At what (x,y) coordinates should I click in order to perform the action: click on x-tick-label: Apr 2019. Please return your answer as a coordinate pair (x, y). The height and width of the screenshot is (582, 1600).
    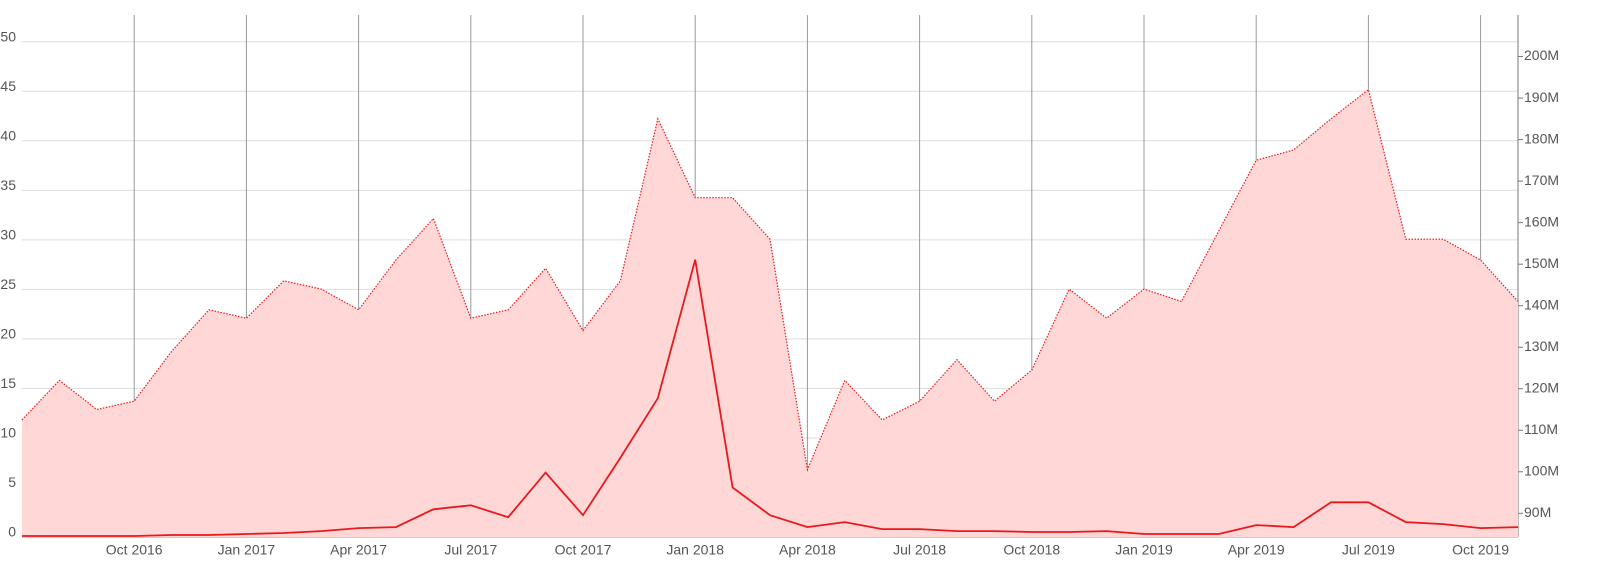
    Looking at the image, I should click on (1256, 550).